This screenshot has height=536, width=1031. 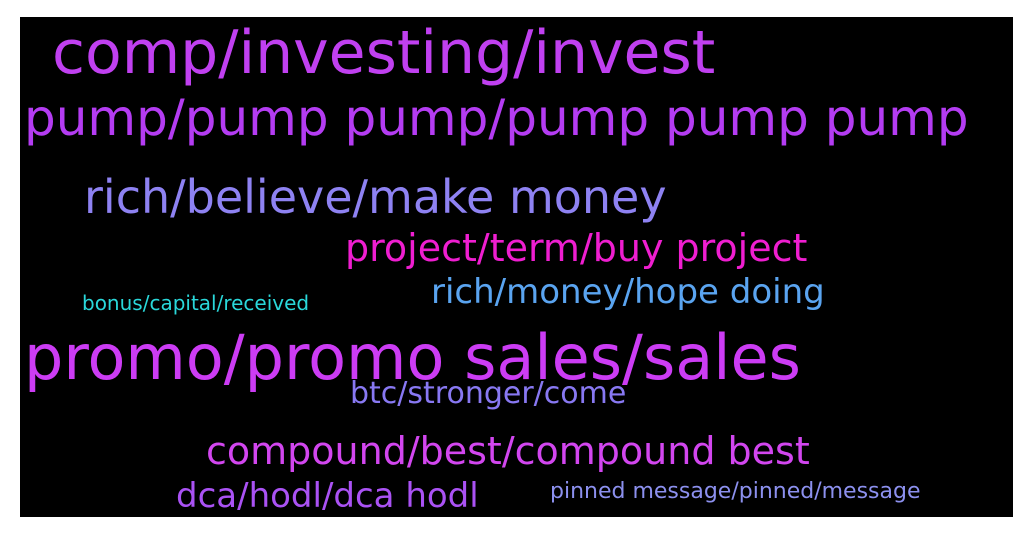 I want to click on word-bonus-capital-received: bonus/capital/received, so click(x=196, y=303).